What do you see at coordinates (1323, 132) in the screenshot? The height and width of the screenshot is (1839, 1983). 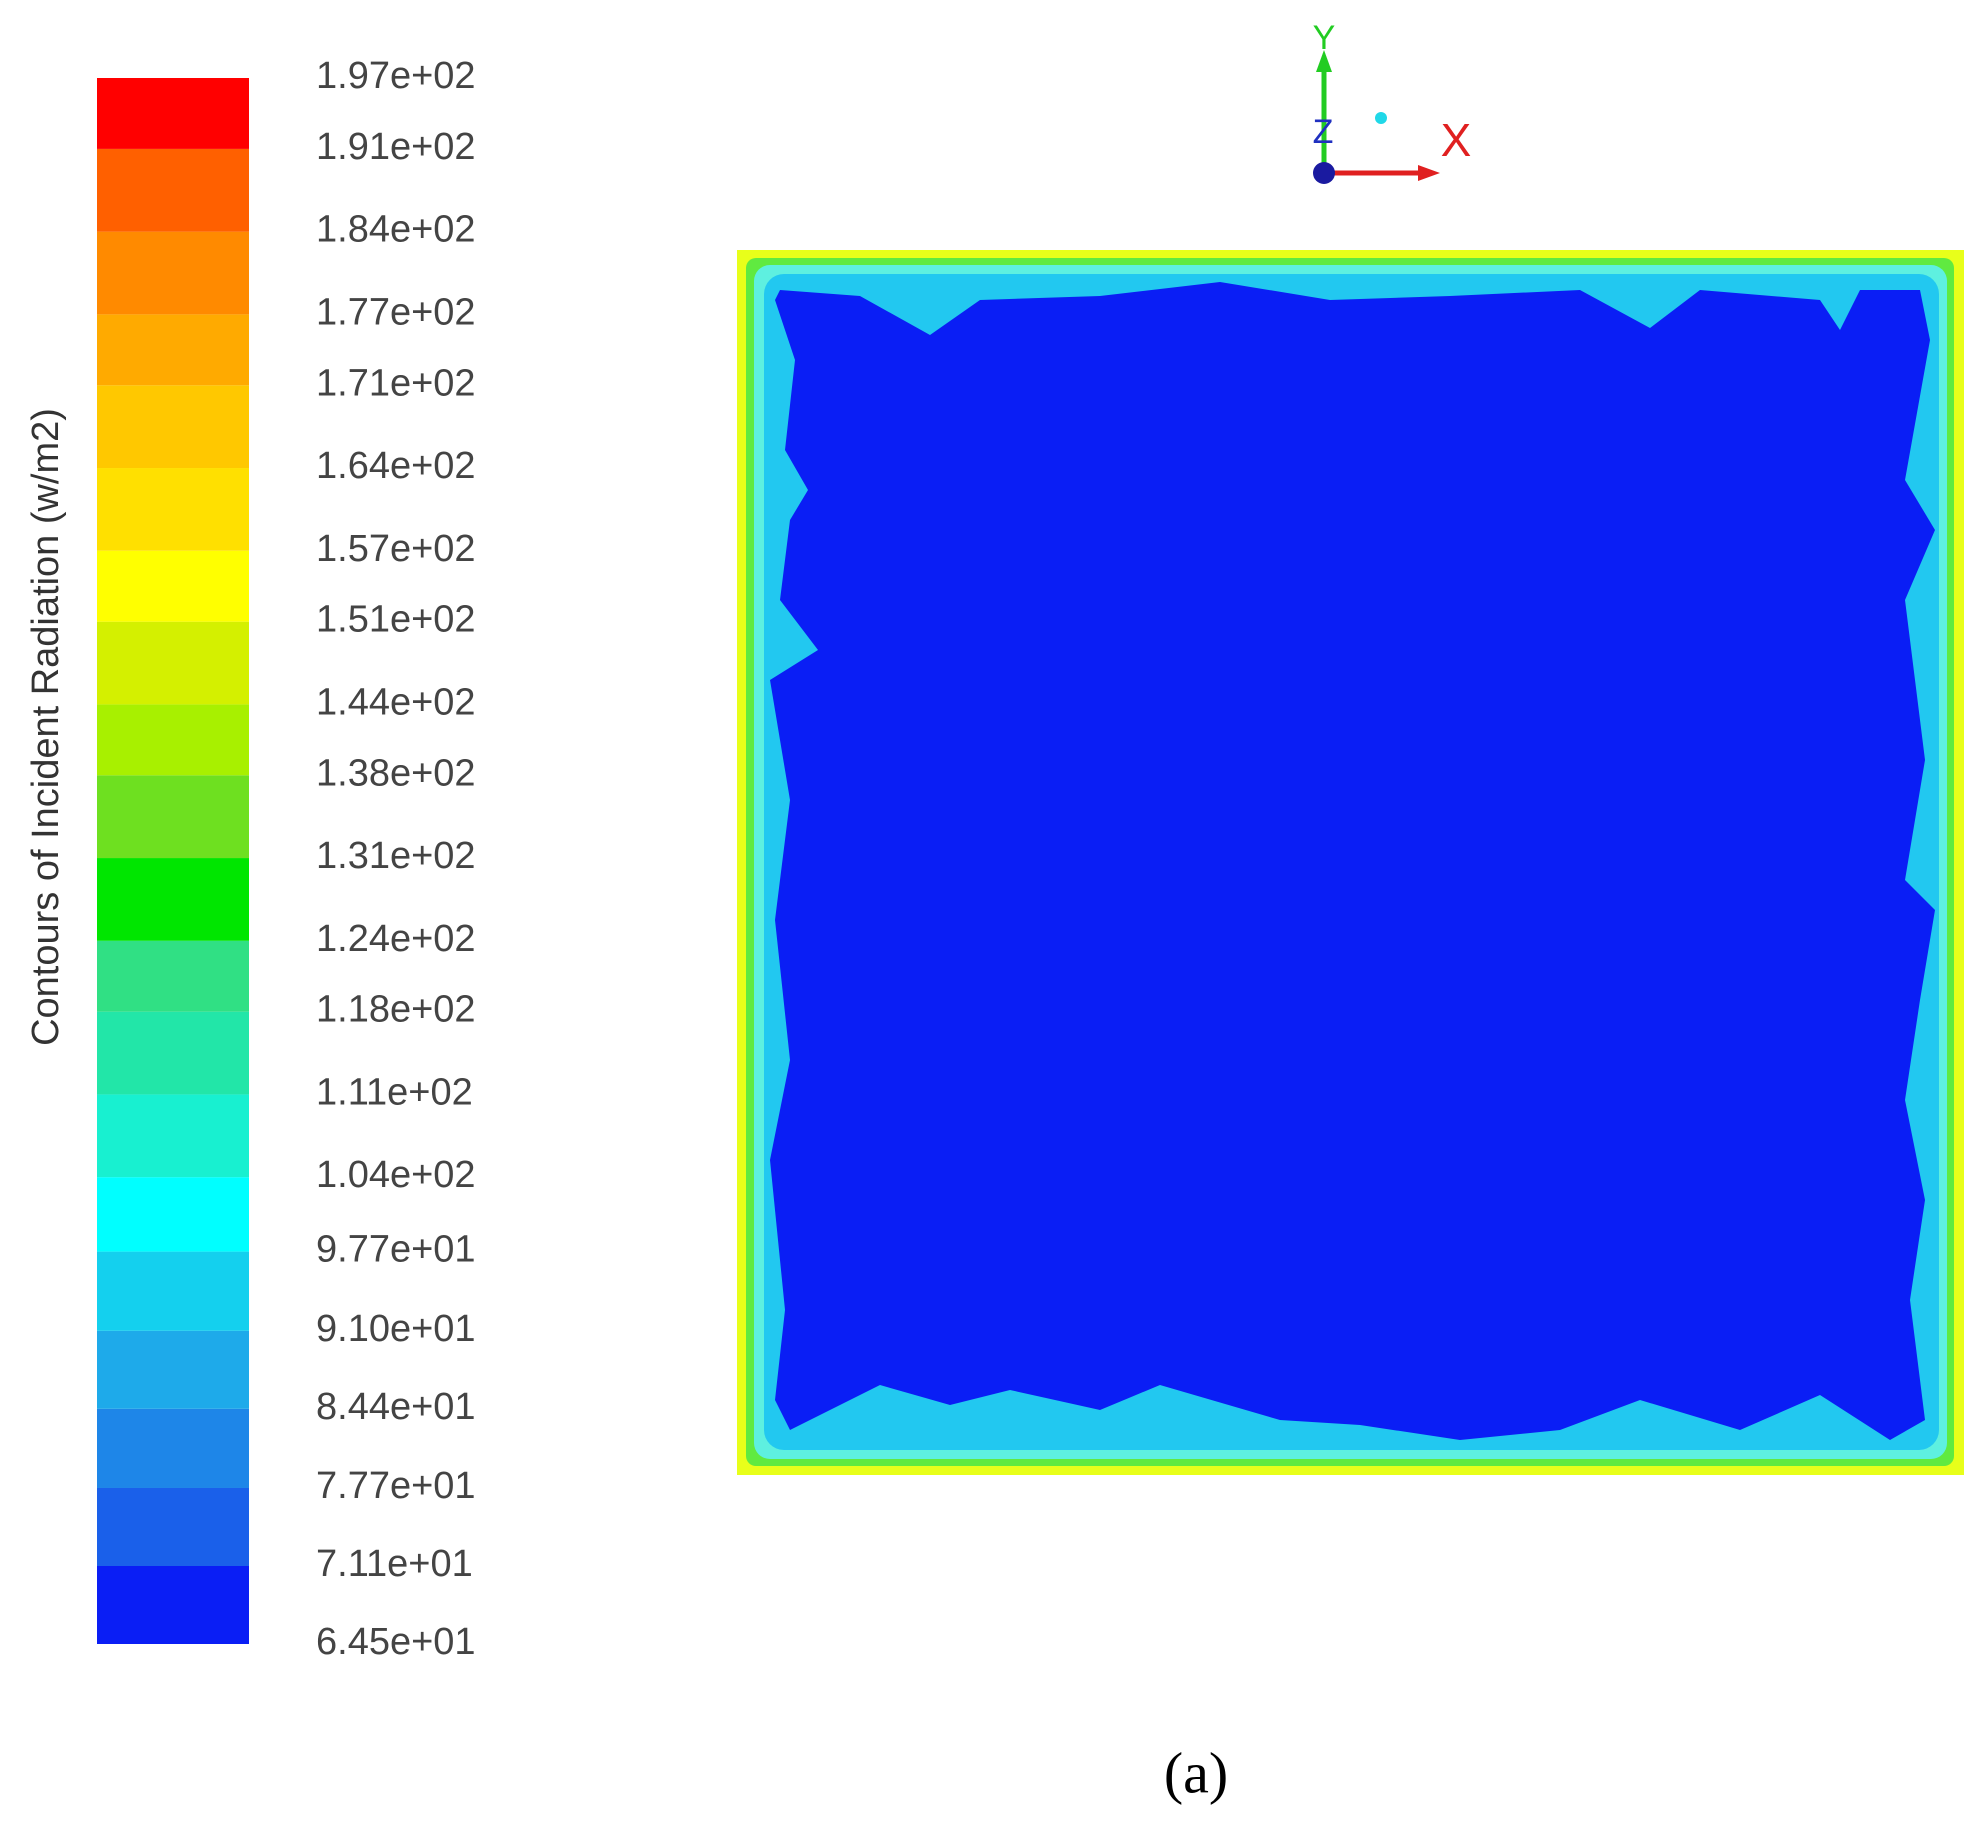 I see `axis-label: Z` at bounding box center [1323, 132].